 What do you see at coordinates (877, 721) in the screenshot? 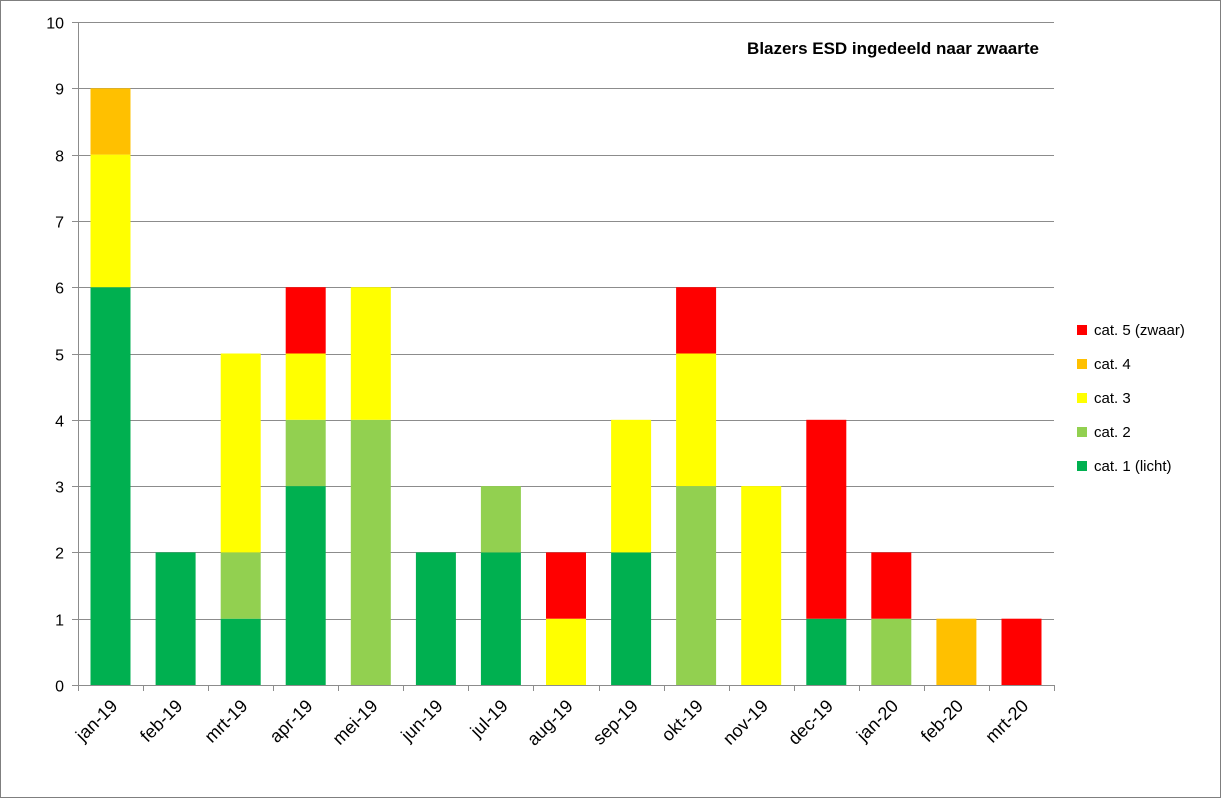
I see `x-tick-label: jan-20` at bounding box center [877, 721].